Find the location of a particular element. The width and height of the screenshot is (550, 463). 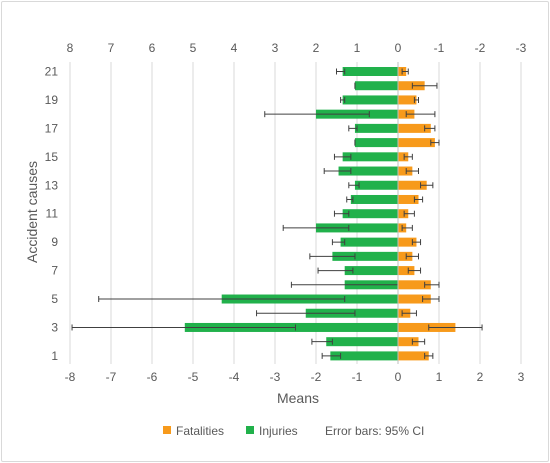

legend-note-error-bars: Error bars: 95% CI is located at coordinates (374, 431).